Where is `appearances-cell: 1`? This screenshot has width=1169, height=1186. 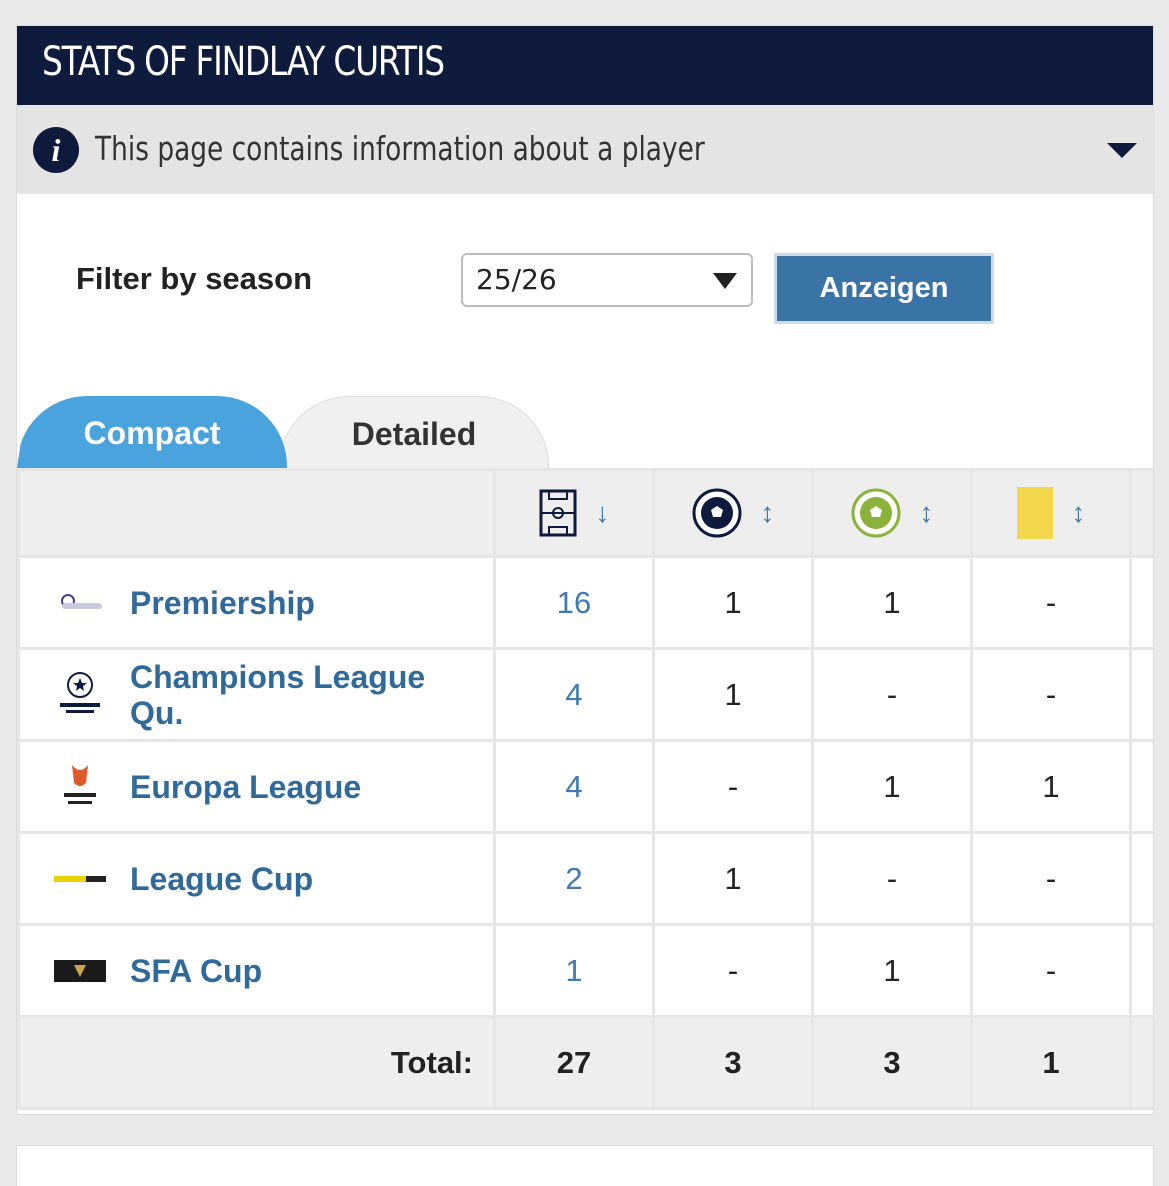 appearances-cell: 1 is located at coordinates (574, 970).